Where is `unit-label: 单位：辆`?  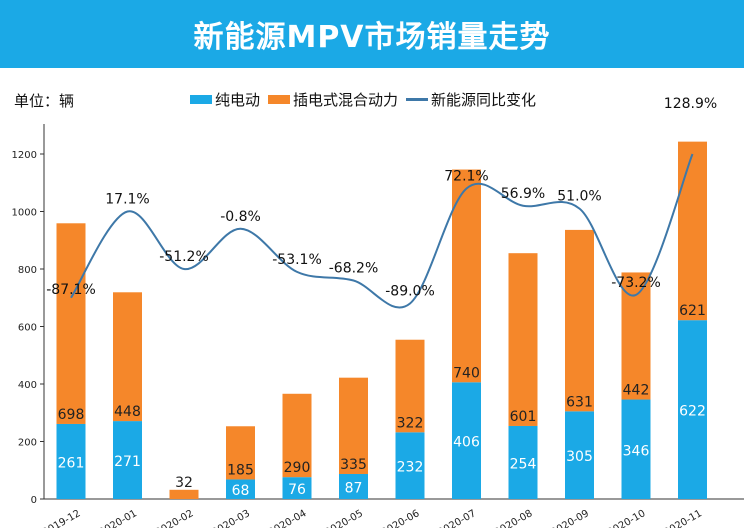 unit-label: 单位：辆 is located at coordinates (44, 101).